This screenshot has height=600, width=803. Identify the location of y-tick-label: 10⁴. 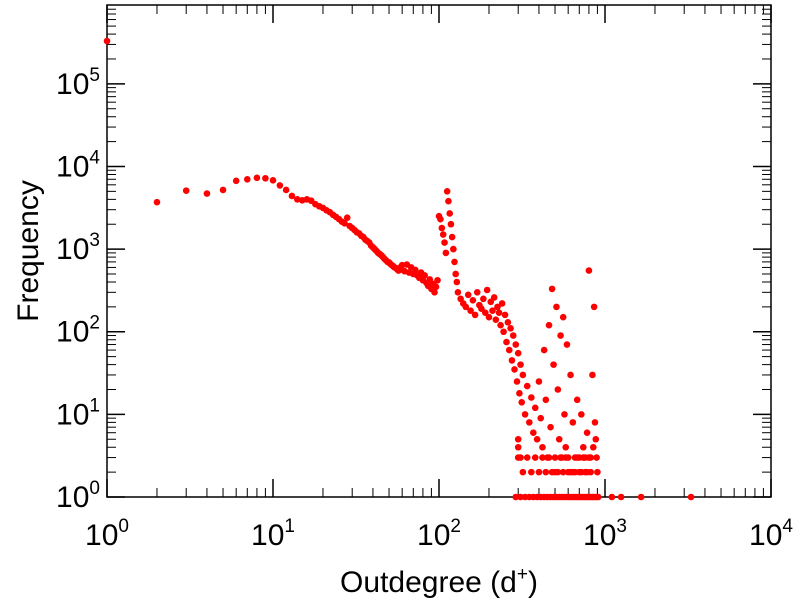
(78, 165).